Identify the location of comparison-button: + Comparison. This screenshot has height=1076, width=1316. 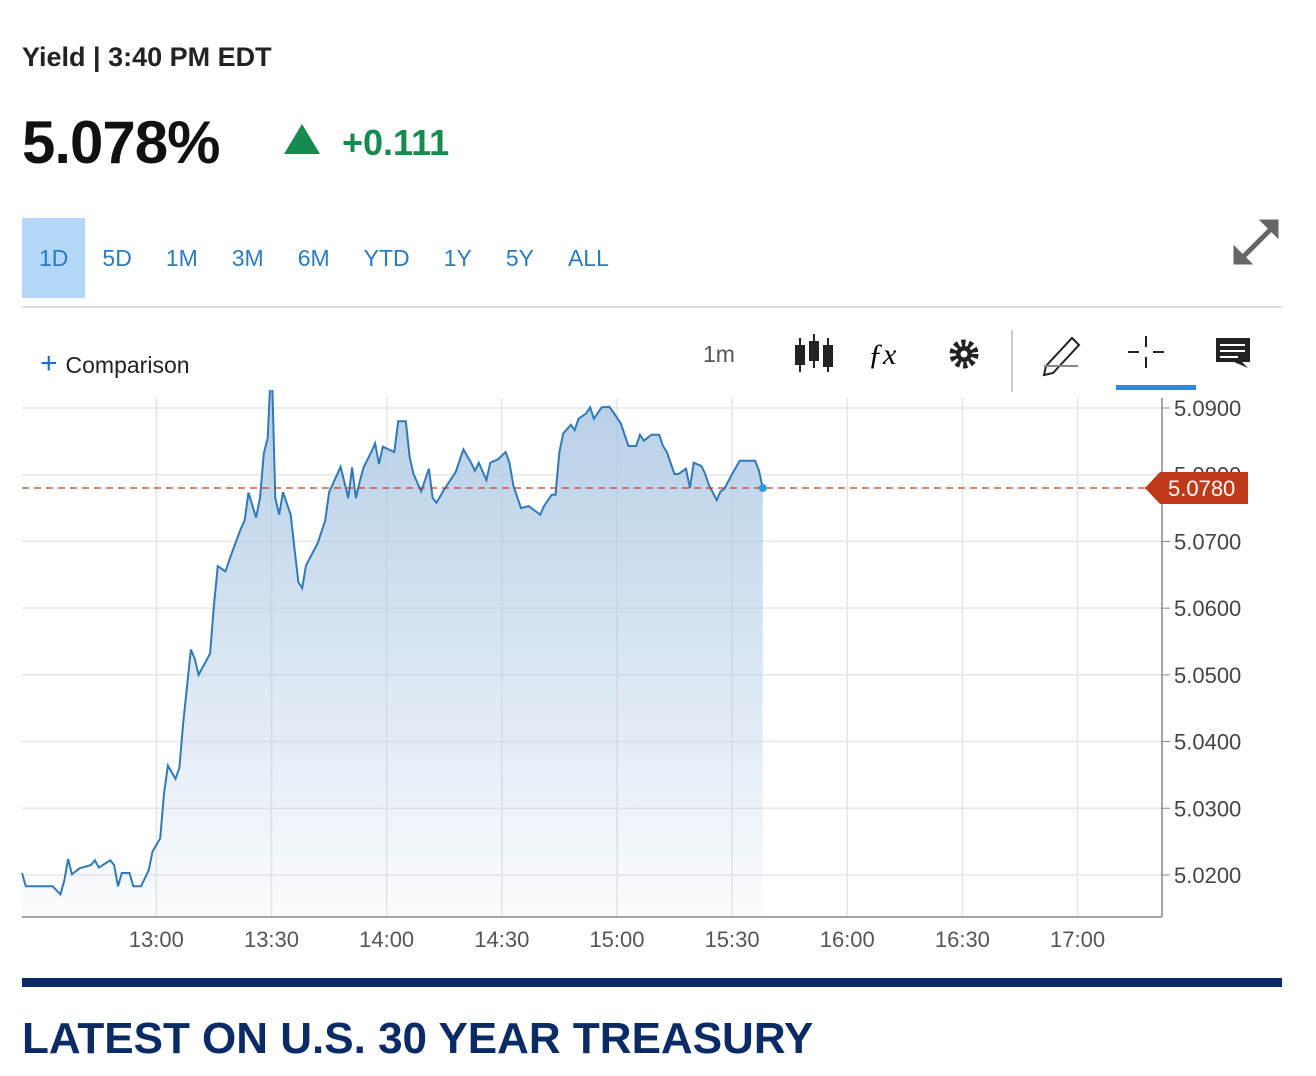
(115, 363).